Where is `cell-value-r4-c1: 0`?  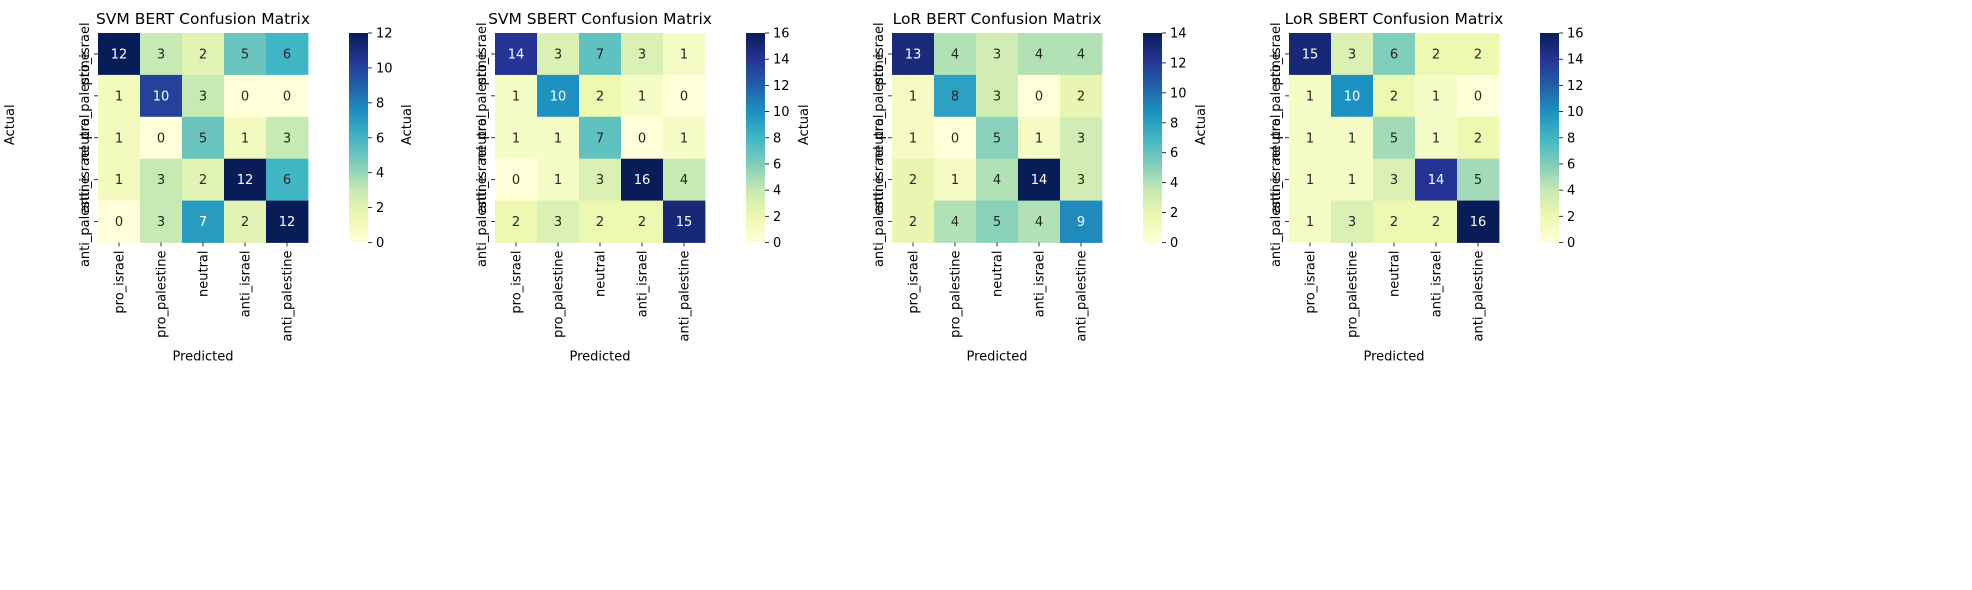
cell-value-r4-c1: 0 is located at coordinates (516, 180).